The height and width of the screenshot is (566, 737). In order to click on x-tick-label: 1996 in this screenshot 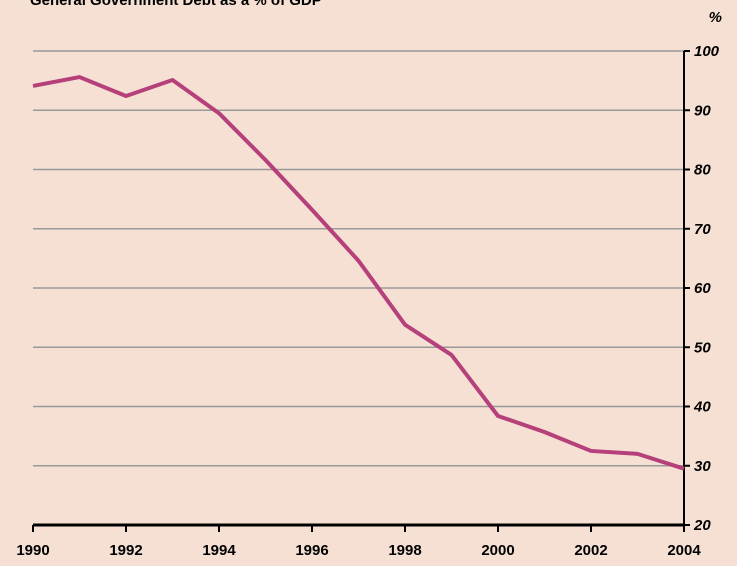, I will do `click(311, 550)`.